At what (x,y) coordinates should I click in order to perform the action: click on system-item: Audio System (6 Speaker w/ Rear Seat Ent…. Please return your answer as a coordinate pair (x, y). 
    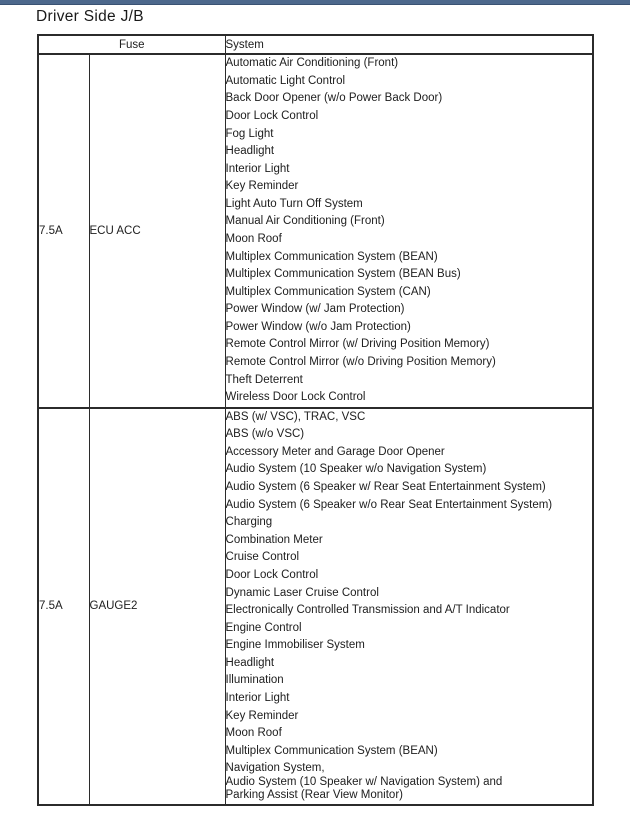
    Looking at the image, I should click on (385, 487).